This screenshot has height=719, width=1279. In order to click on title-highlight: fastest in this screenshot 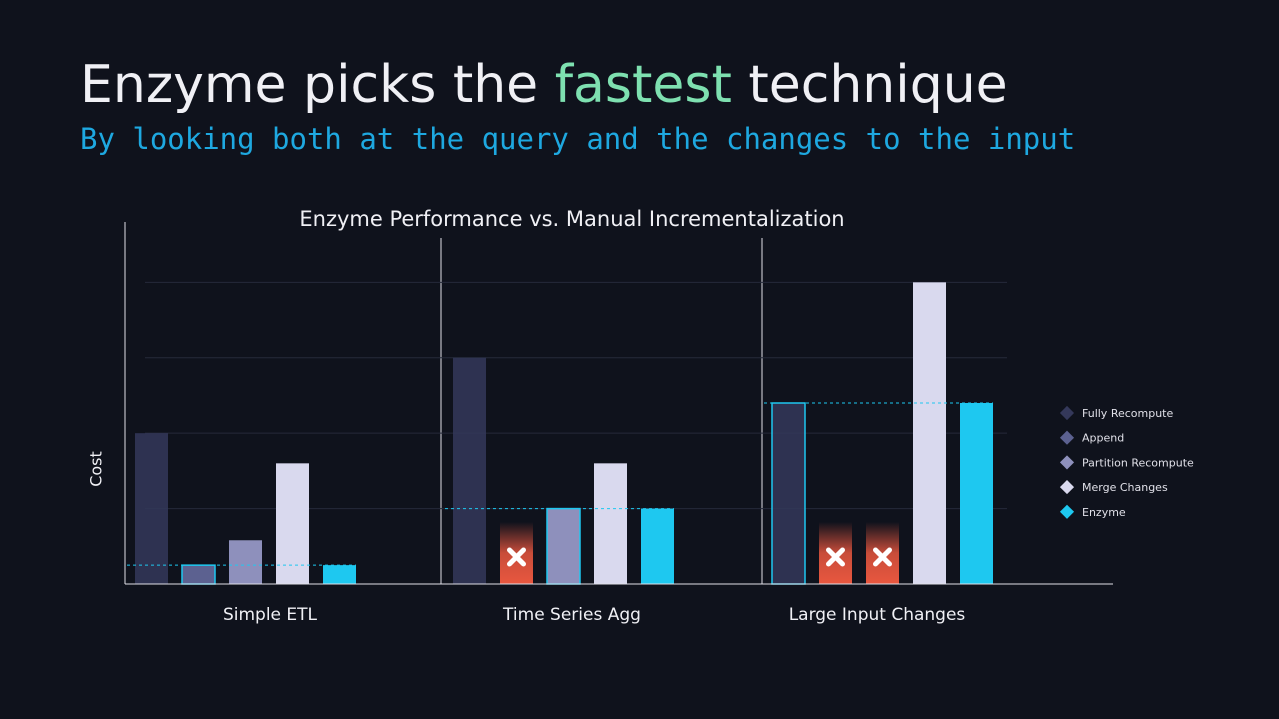, I will do `click(643, 85)`.